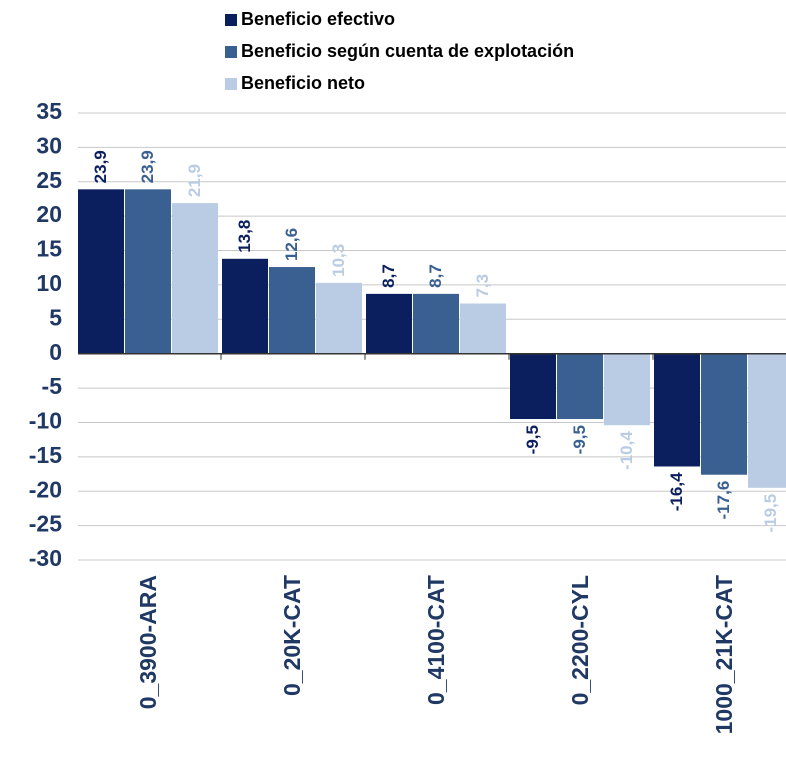 The width and height of the screenshot is (786, 775). I want to click on y-tick-label: -15, so click(45, 455).